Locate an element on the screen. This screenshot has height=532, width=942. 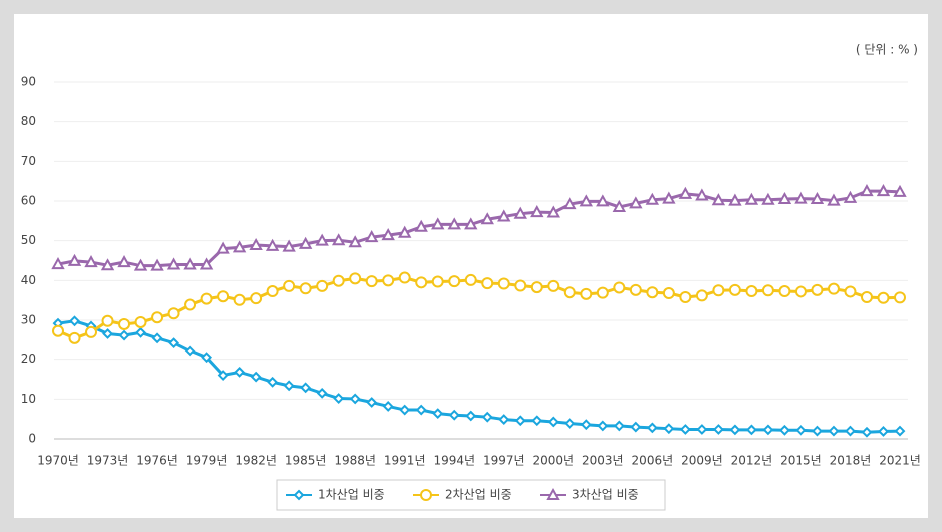
legend-label: 1차산업 비중 is located at coordinates (351, 495).